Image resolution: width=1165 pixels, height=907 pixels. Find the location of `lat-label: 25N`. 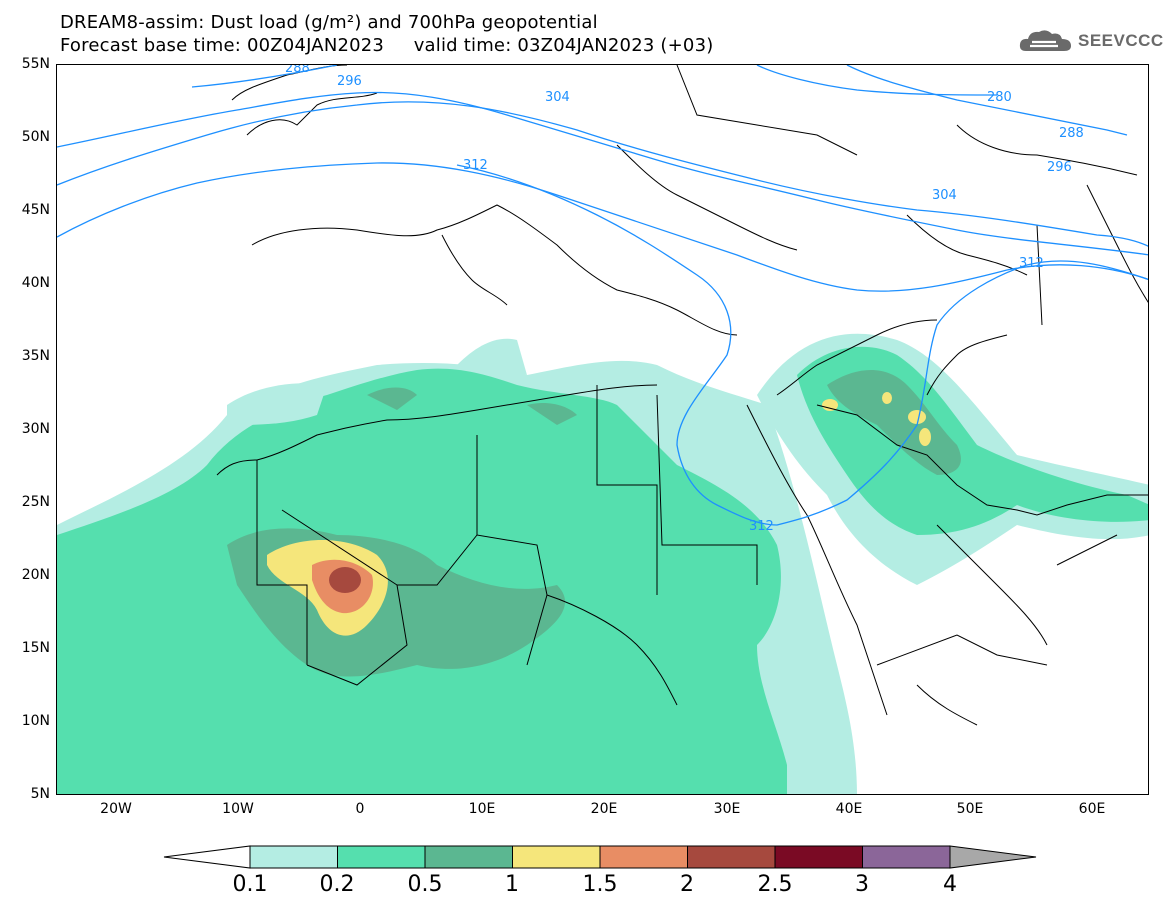

lat-label: 25N is located at coordinates (35, 502).